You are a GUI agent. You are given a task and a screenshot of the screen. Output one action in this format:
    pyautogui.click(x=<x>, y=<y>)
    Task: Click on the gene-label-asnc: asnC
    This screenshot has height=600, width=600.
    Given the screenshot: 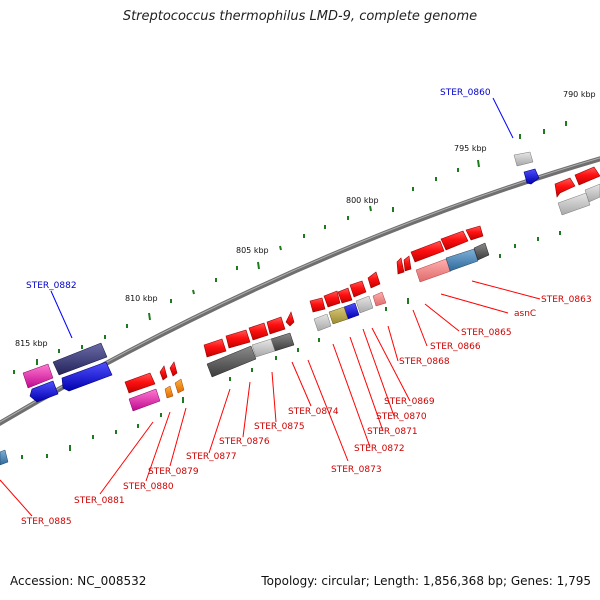 What is the action you would take?
    pyautogui.click(x=525, y=314)
    